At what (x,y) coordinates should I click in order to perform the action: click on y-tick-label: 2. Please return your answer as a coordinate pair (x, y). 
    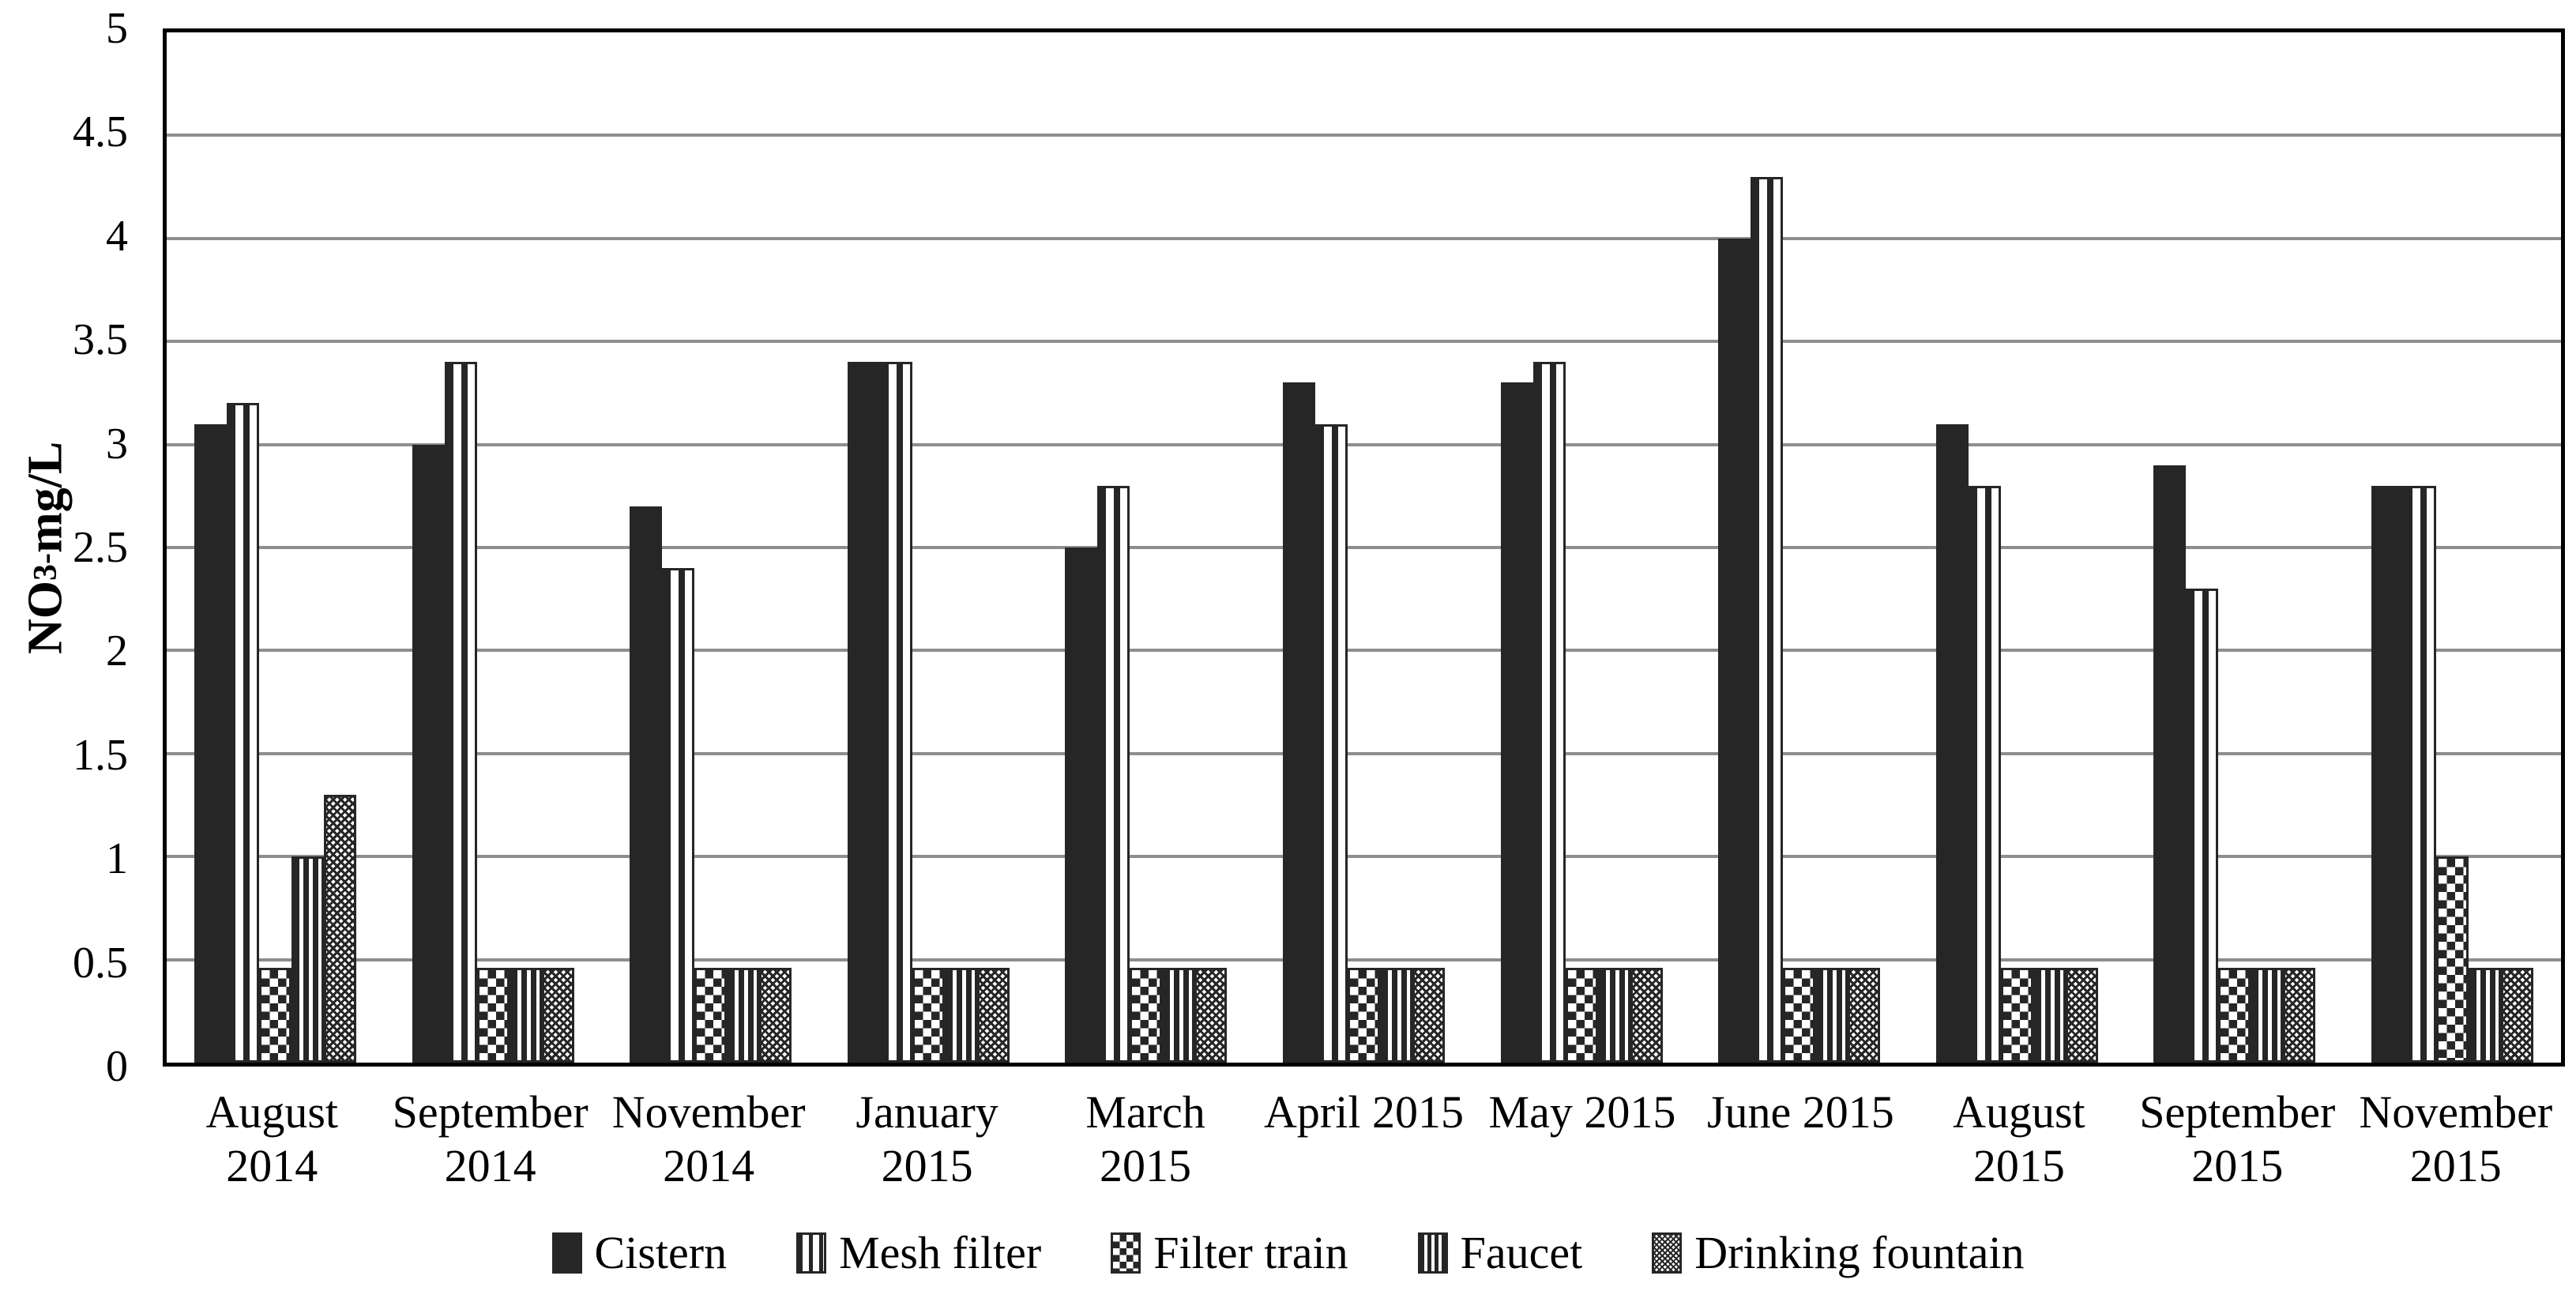
    Looking at the image, I should click on (117, 651).